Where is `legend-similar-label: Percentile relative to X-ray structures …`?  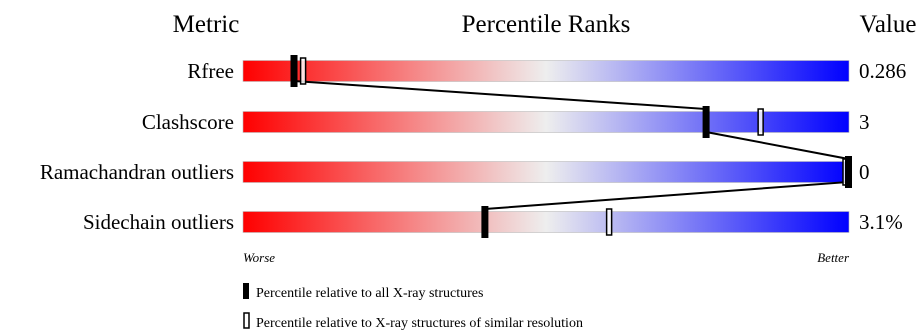
legend-similar-label: Percentile relative to X-ray structures … is located at coordinates (419, 323).